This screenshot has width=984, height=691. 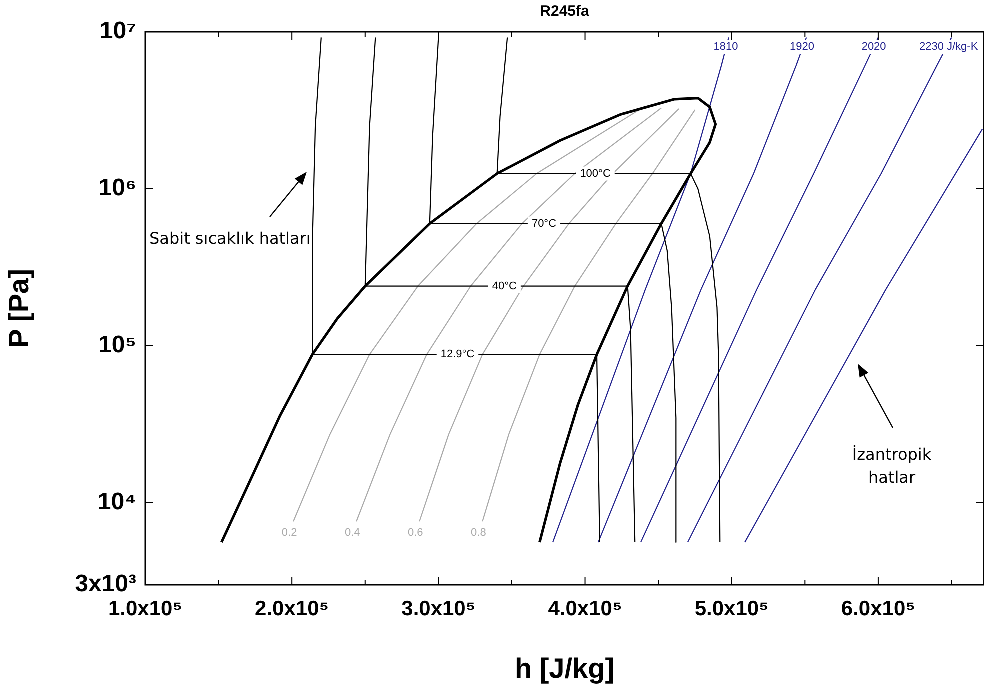 What do you see at coordinates (105, 584) in the screenshot?
I see `y-tick-label: 3x10³` at bounding box center [105, 584].